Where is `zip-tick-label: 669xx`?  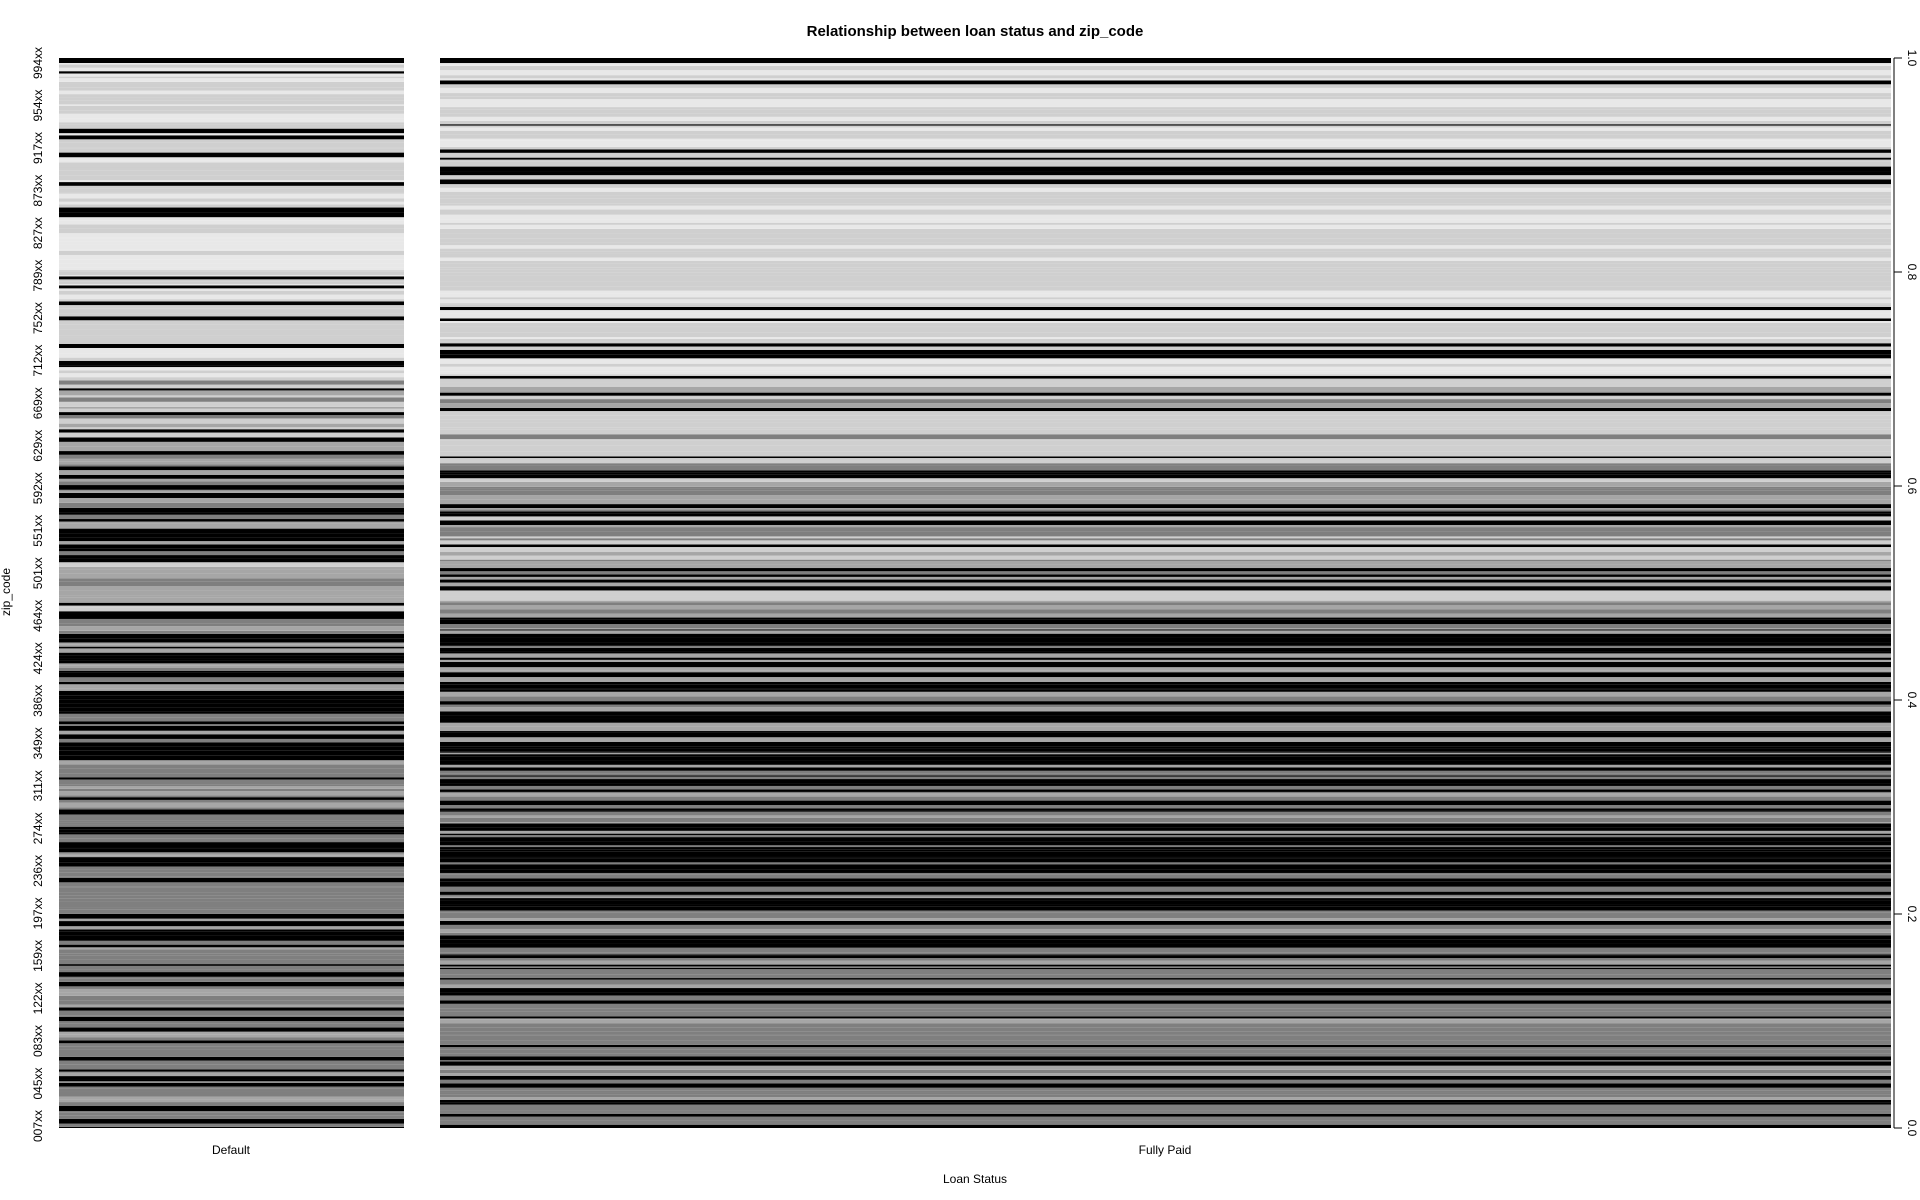
zip-tick-label: 669xx is located at coordinates (38, 403).